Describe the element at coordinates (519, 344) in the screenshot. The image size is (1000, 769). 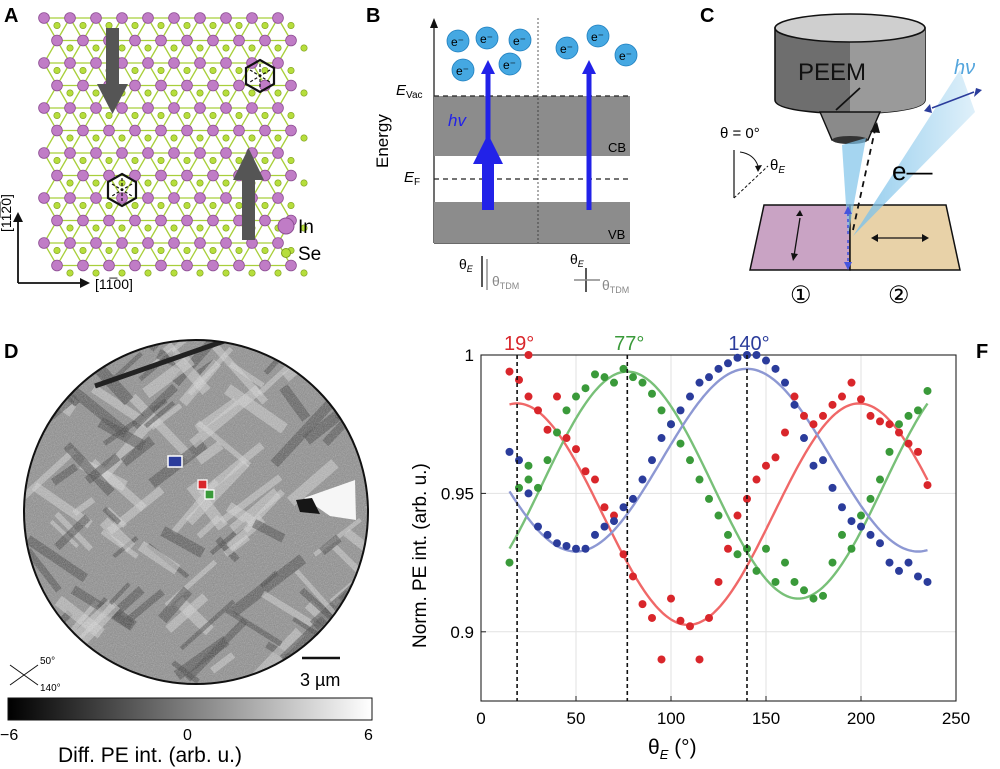
I see `phase-line-label: 19°` at that location.